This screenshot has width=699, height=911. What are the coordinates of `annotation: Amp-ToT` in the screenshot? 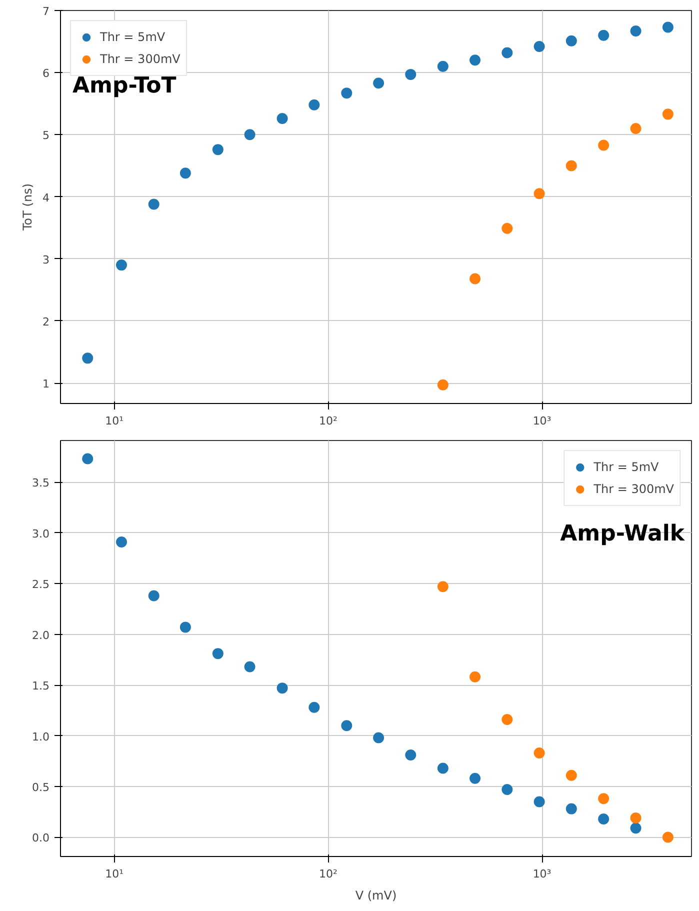 It's located at (124, 86).